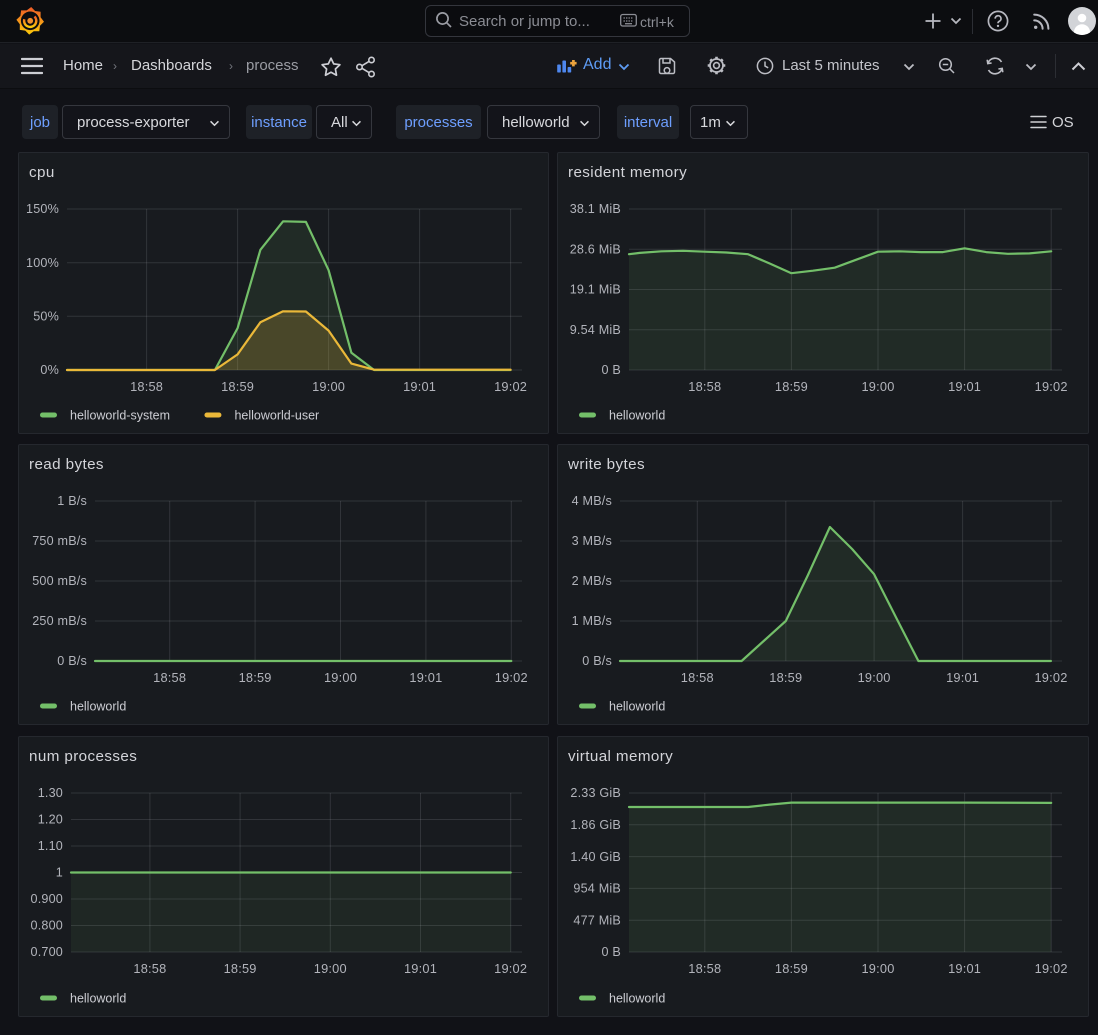 This screenshot has width=1098, height=1035. I want to click on svg-text: 38.1 MiB, so click(595, 209).